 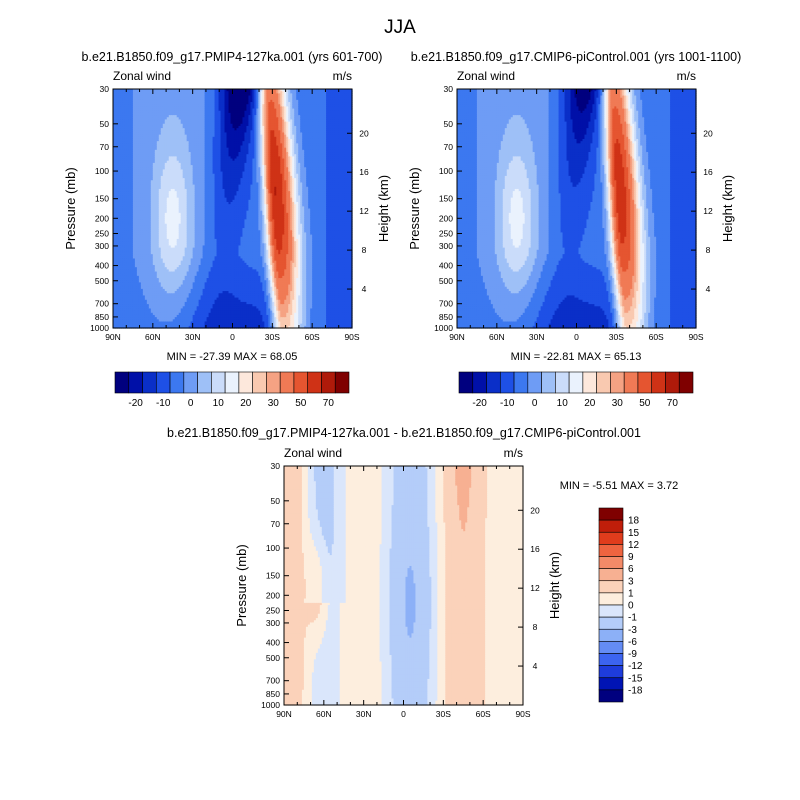 I want to click on page-title: JJA, so click(x=400, y=27).